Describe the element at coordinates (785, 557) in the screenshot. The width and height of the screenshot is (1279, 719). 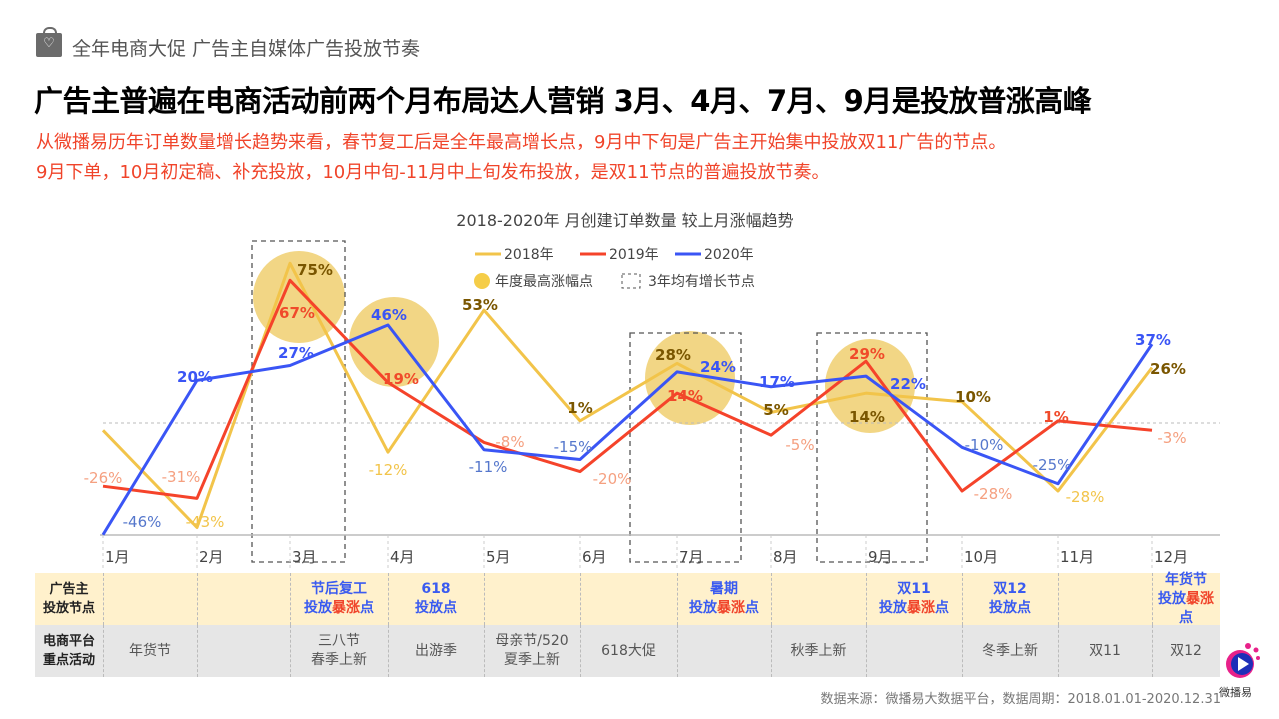
I see `x-tick-label: 8月` at that location.